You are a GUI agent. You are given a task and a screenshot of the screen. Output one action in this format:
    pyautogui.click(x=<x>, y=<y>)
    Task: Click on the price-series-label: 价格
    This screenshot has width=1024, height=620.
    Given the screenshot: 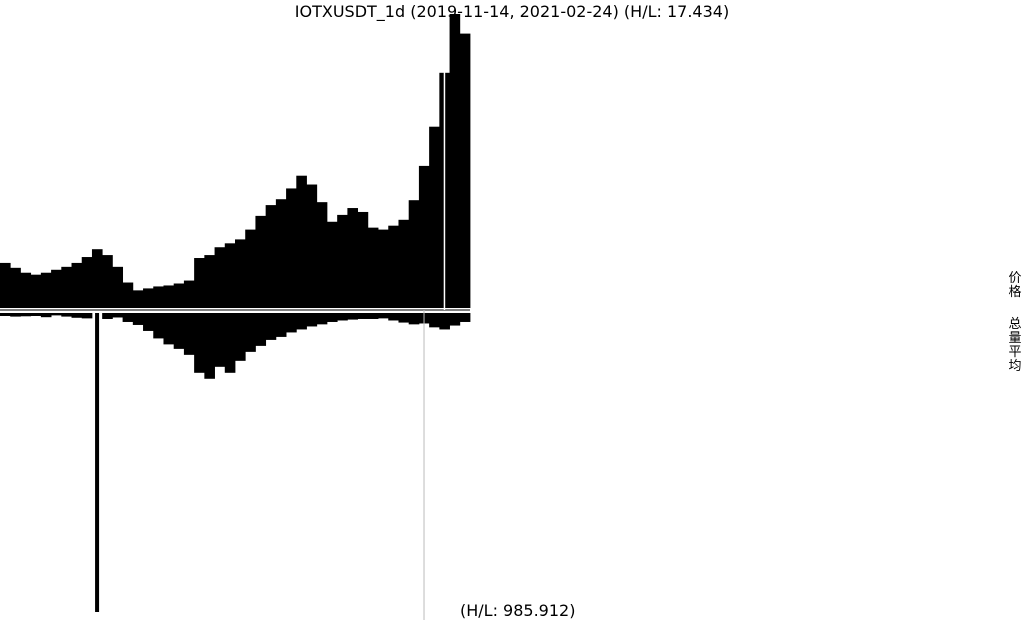 What is the action you would take?
    pyautogui.click(x=1015, y=285)
    